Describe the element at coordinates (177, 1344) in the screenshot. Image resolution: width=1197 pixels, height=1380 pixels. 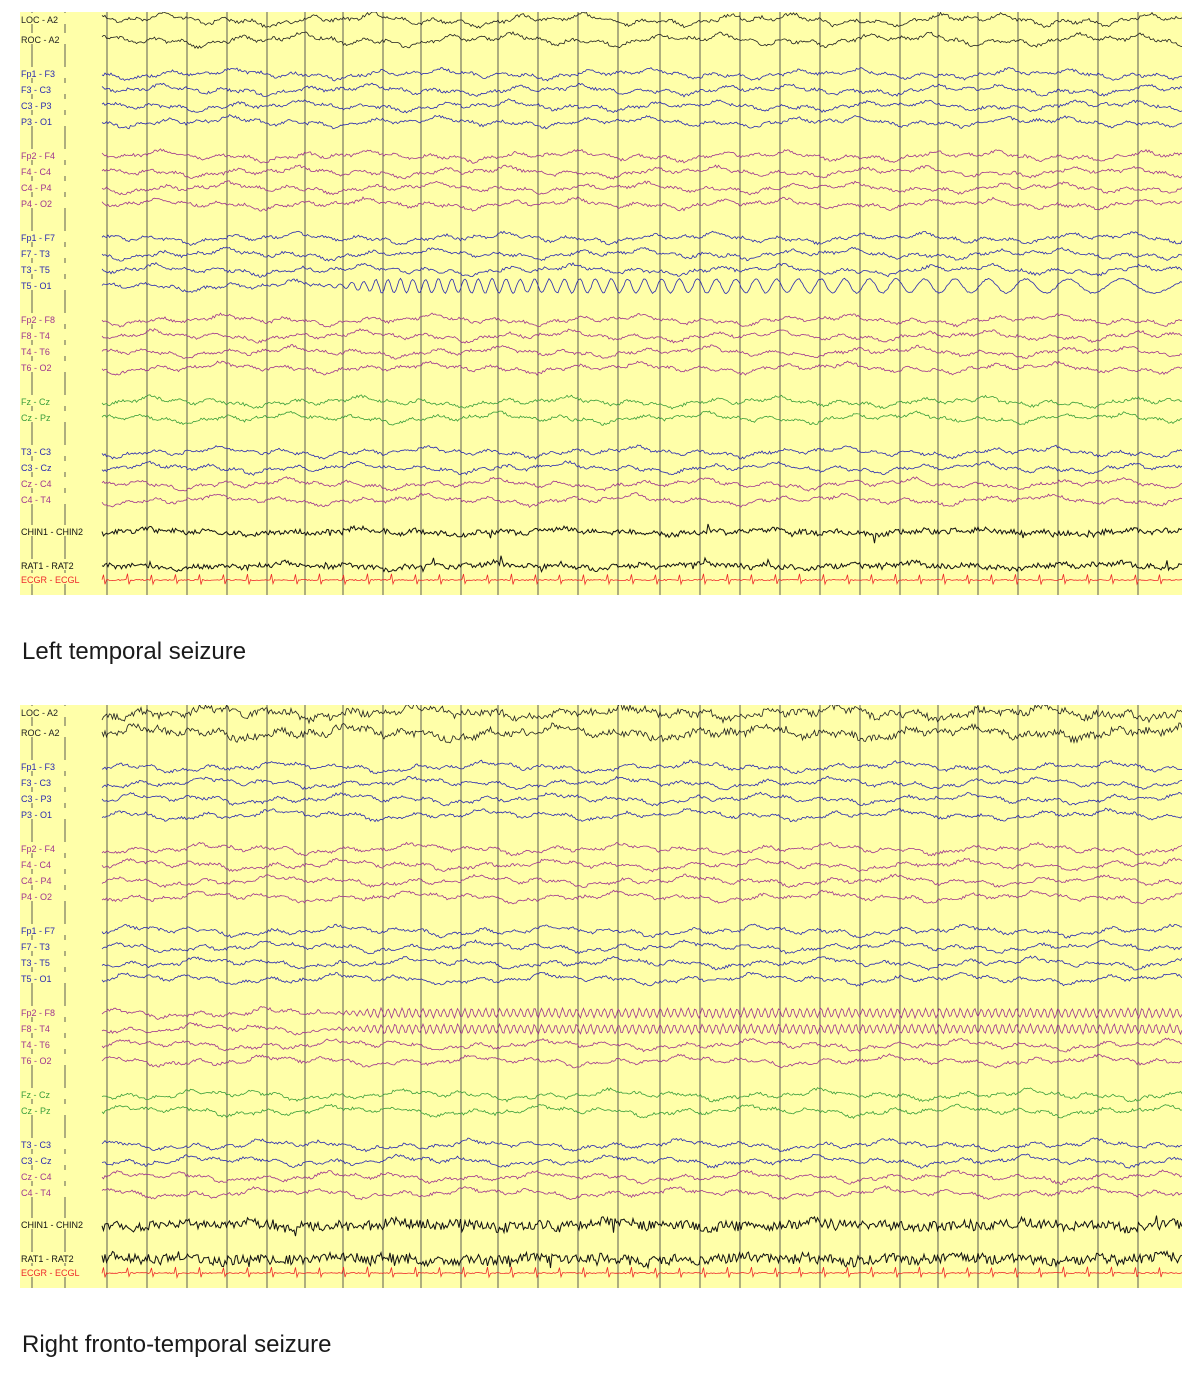
I see `caption-right-fronto-temporal: Right fronto-temporal seizure` at that location.